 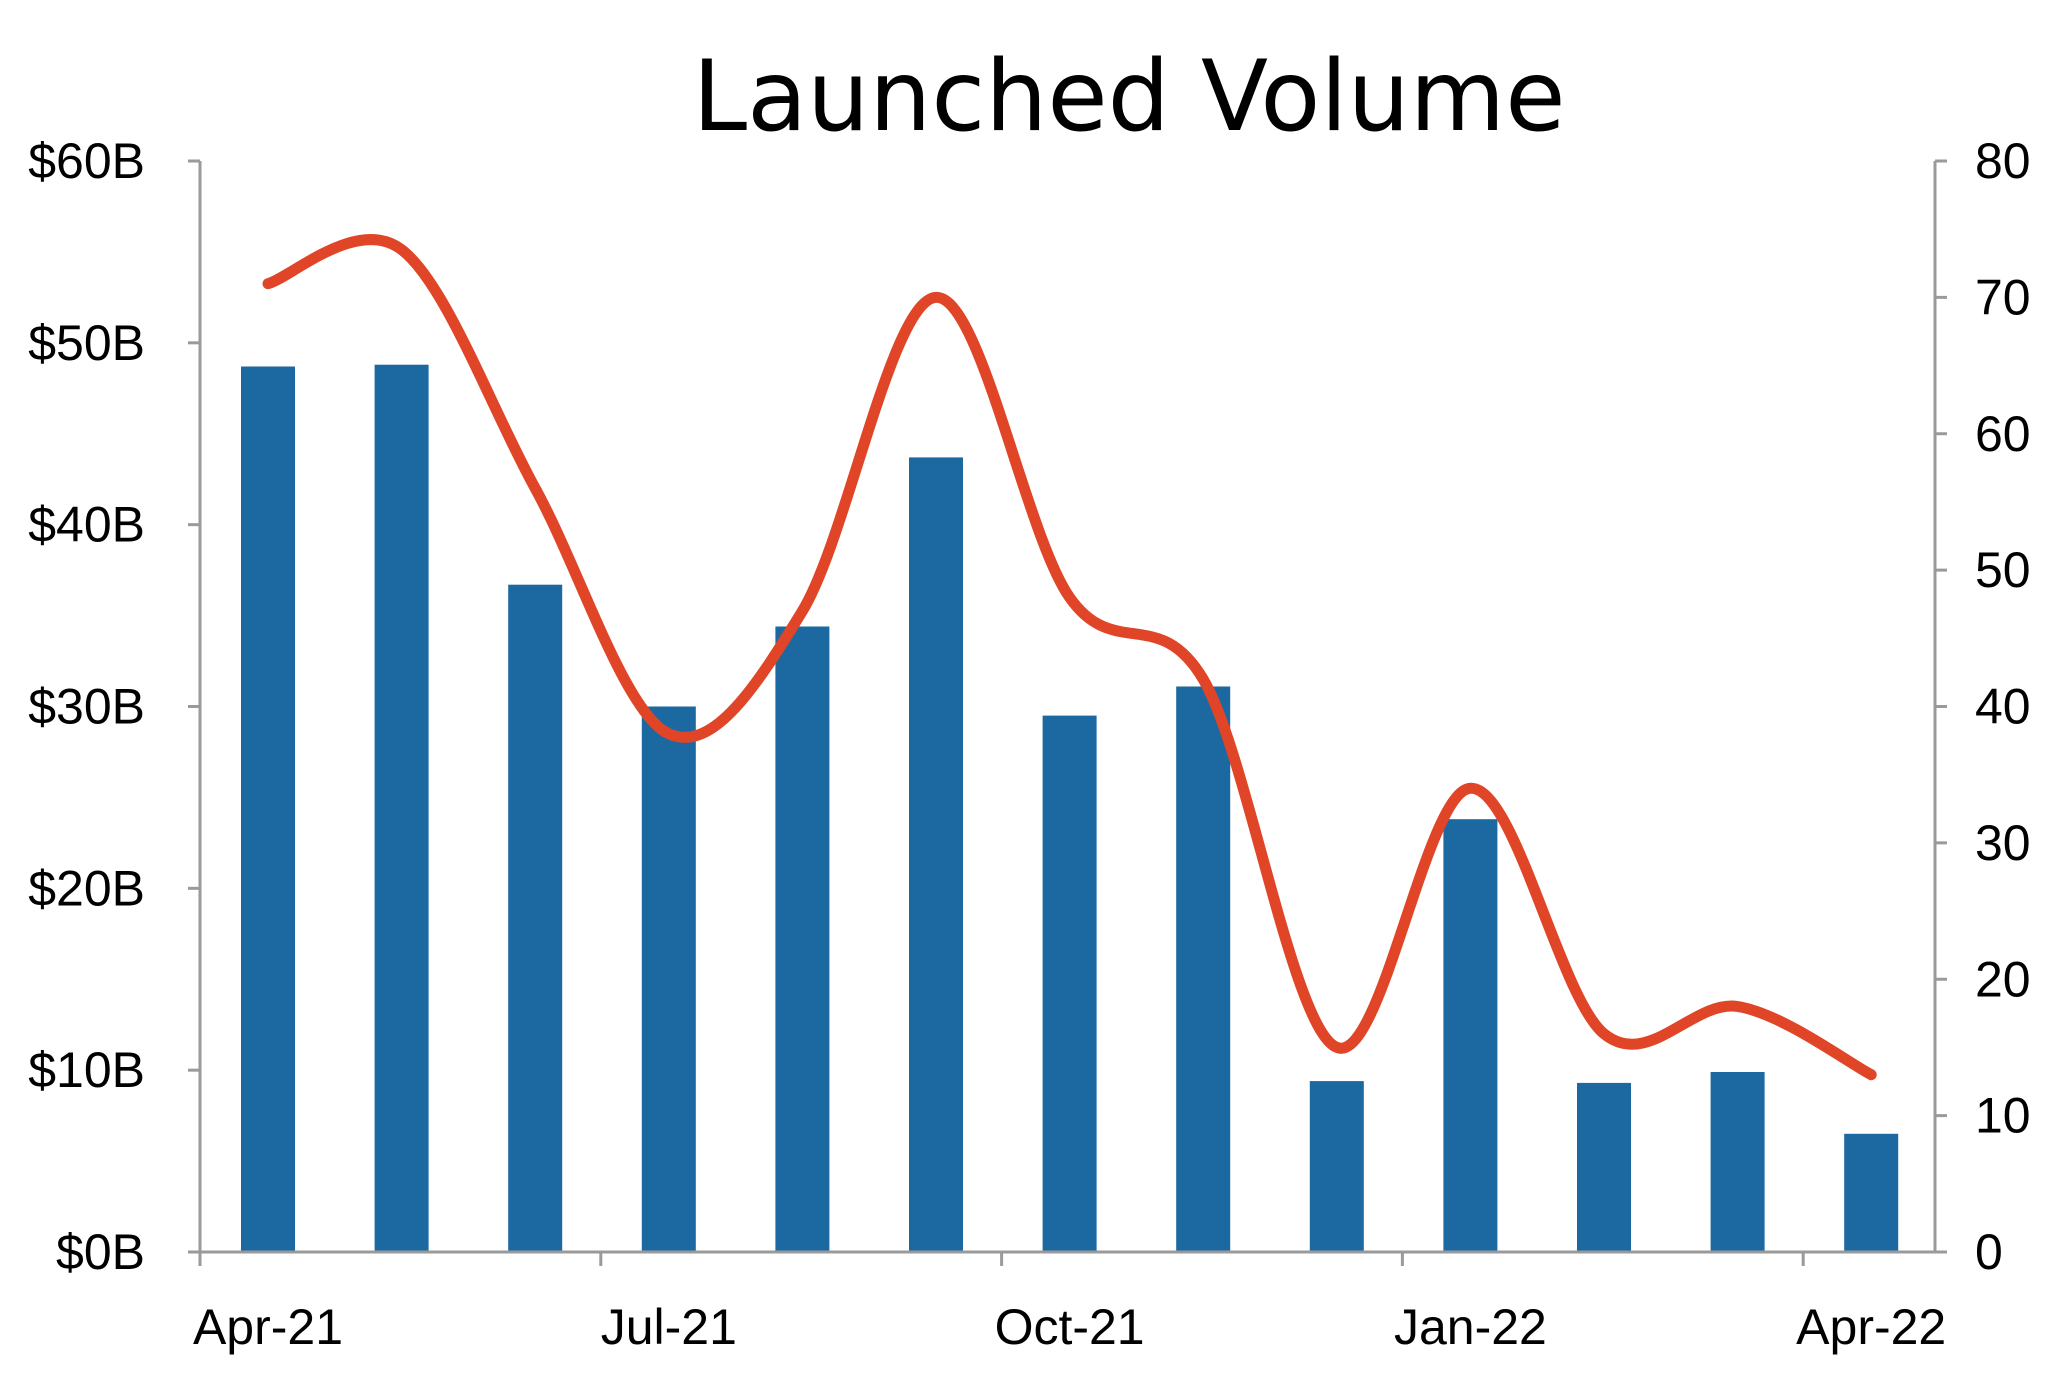 What do you see at coordinates (86, 161) in the screenshot?
I see `left-y-tick-label: $60B` at bounding box center [86, 161].